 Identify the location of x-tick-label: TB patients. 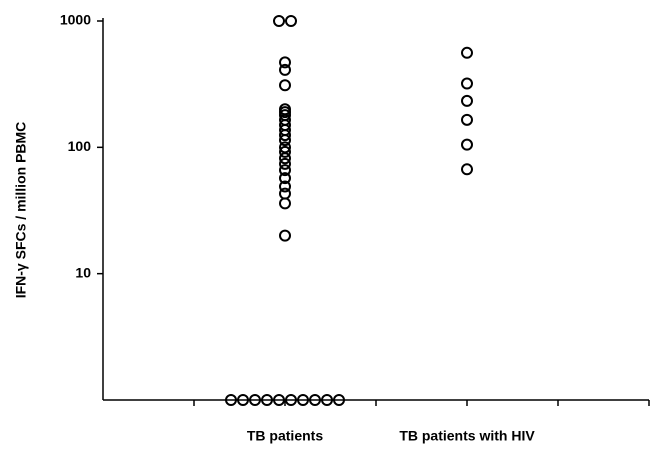
(285, 436).